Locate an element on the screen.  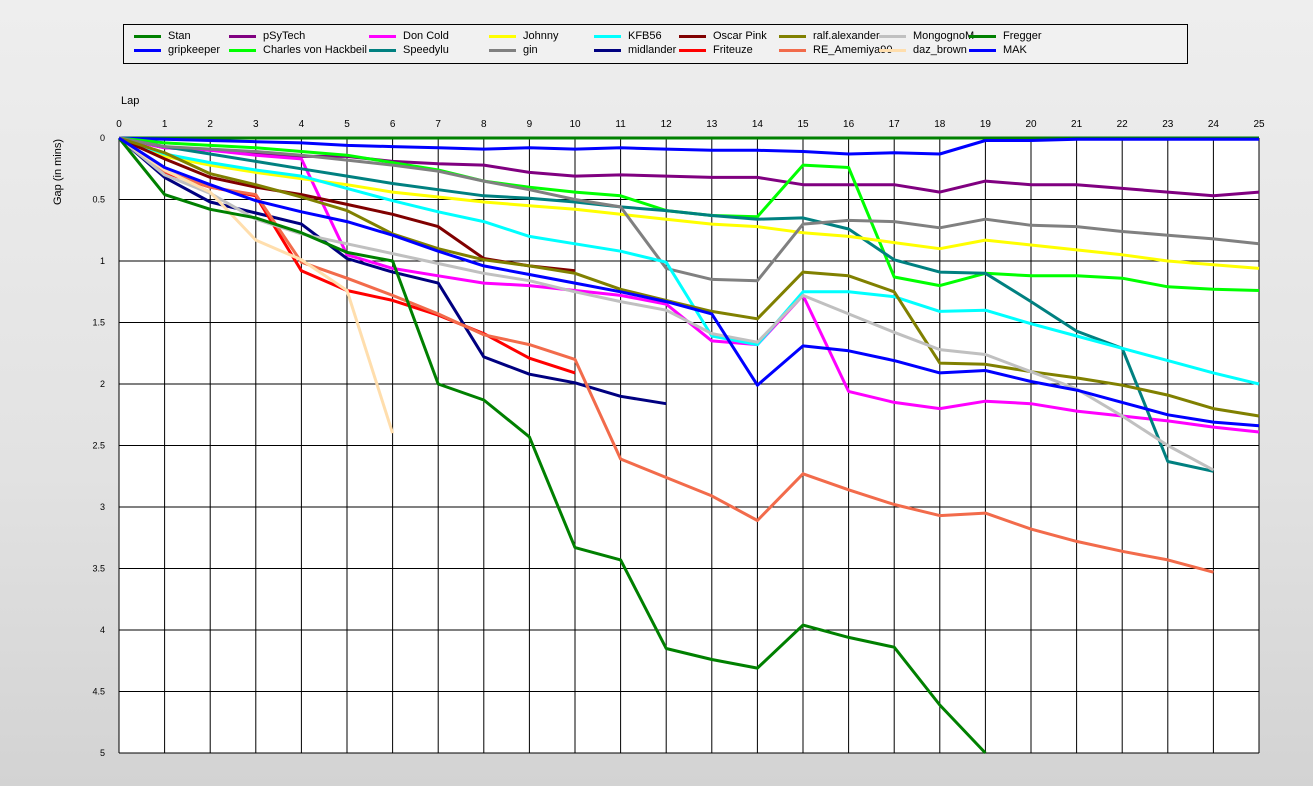
x-tick-label: 5 is located at coordinates (347, 124).